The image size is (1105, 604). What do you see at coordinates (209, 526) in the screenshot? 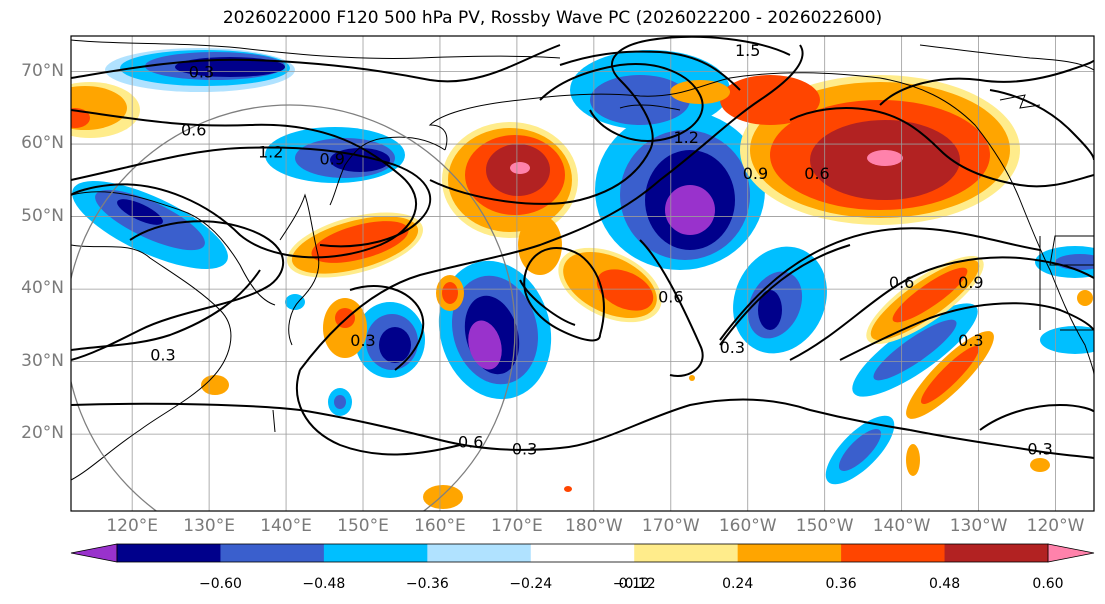
I see `lon-tick-label: 130°E` at bounding box center [209, 526].